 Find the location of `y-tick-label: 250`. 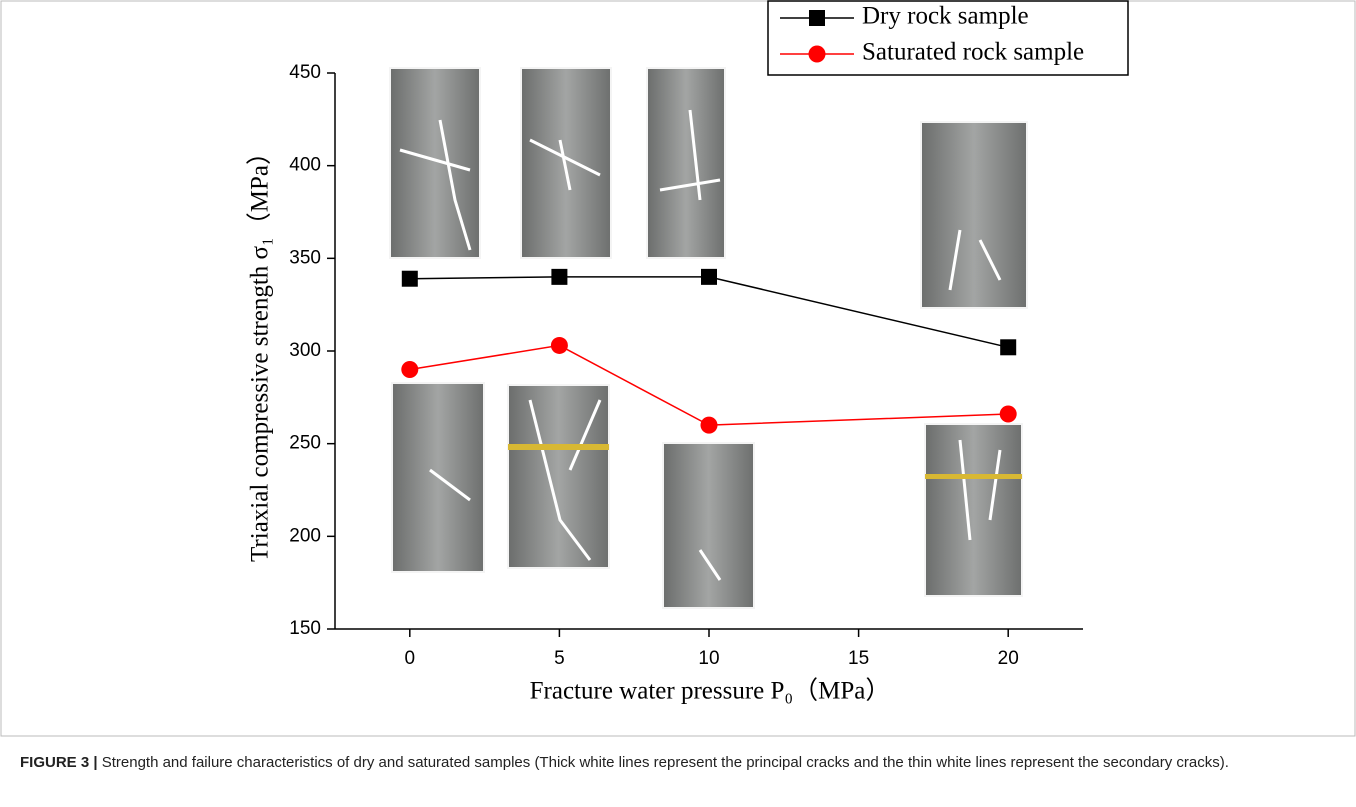

y-tick-label: 250 is located at coordinates (305, 443).